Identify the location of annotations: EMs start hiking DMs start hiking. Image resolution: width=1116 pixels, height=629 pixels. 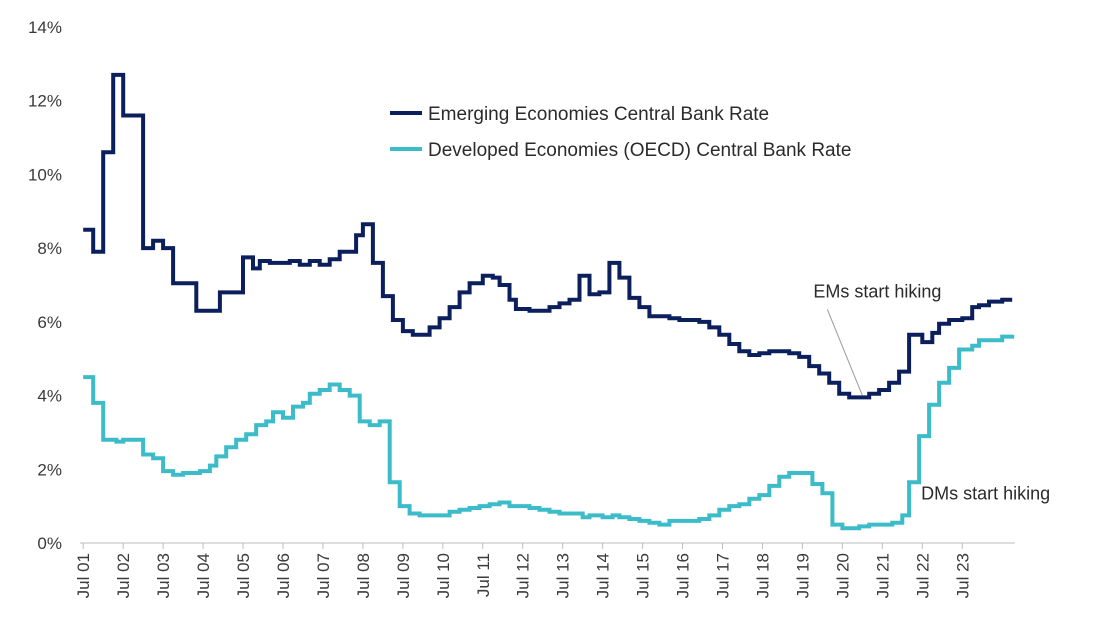
(931, 392).